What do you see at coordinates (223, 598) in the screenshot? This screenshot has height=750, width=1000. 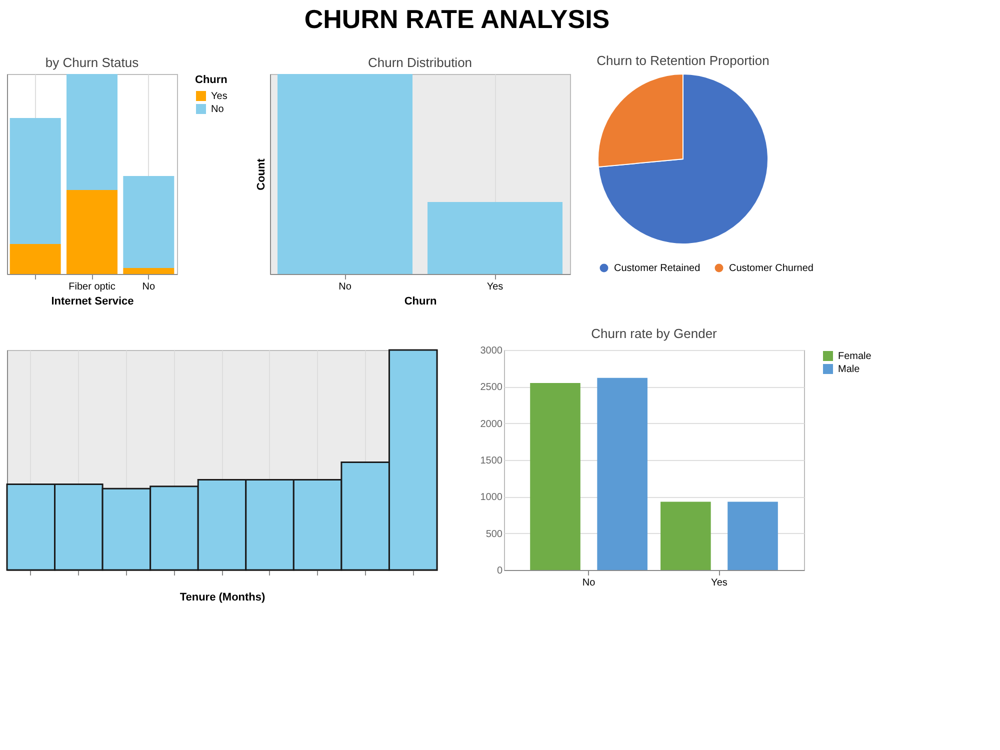 I see `x-axis-title: Tenure (Months)` at bounding box center [223, 598].